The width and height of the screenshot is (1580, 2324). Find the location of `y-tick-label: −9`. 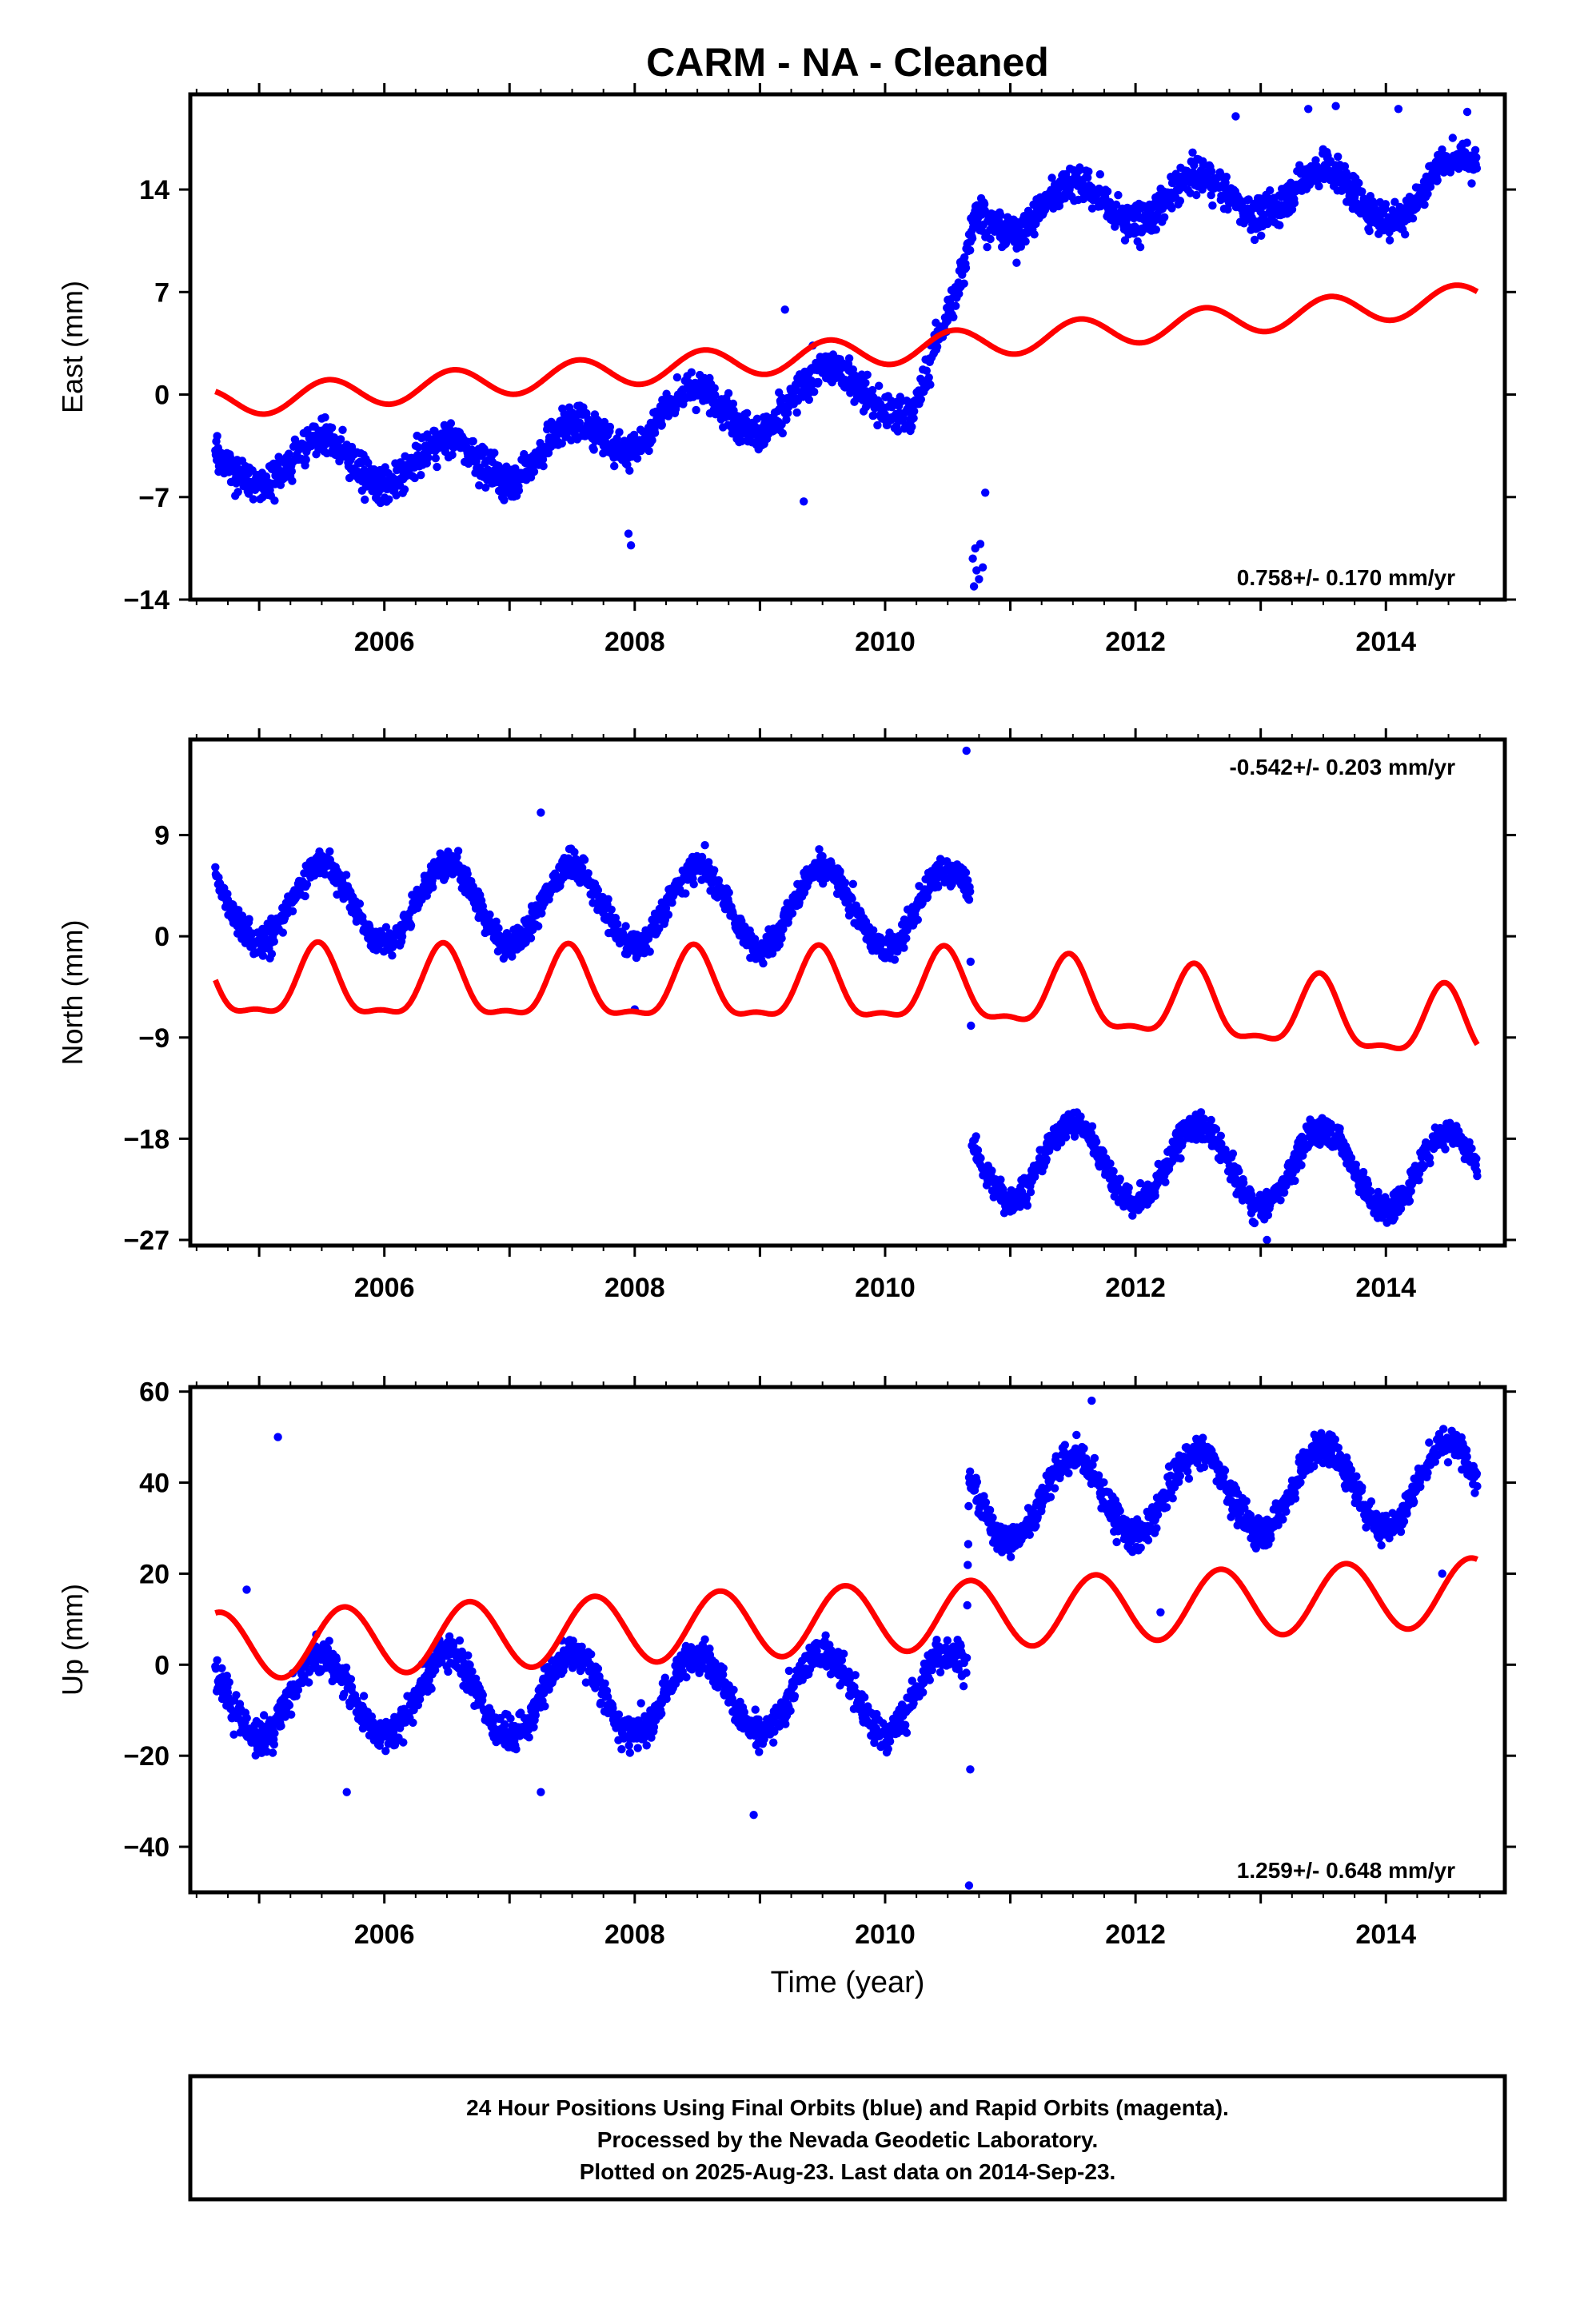

y-tick-label: −9 is located at coordinates (154, 1039).